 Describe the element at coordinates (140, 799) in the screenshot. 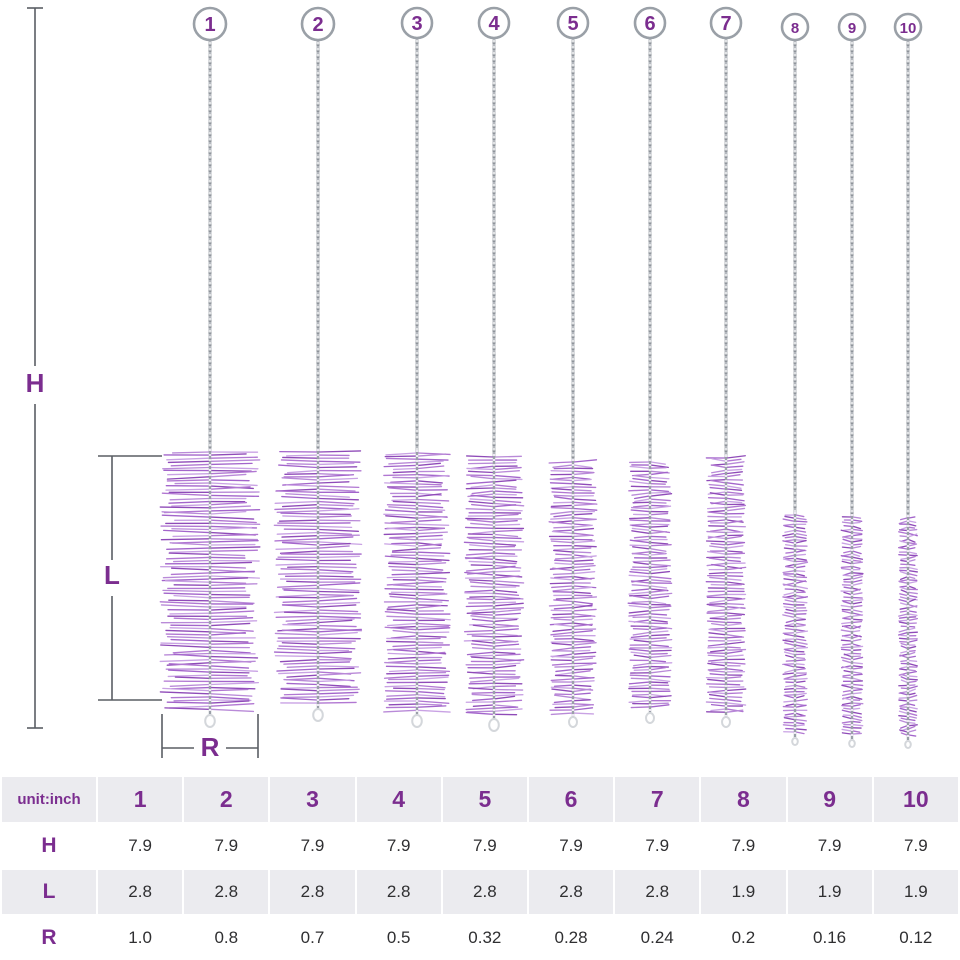

I see `column-header-1: 1` at that location.